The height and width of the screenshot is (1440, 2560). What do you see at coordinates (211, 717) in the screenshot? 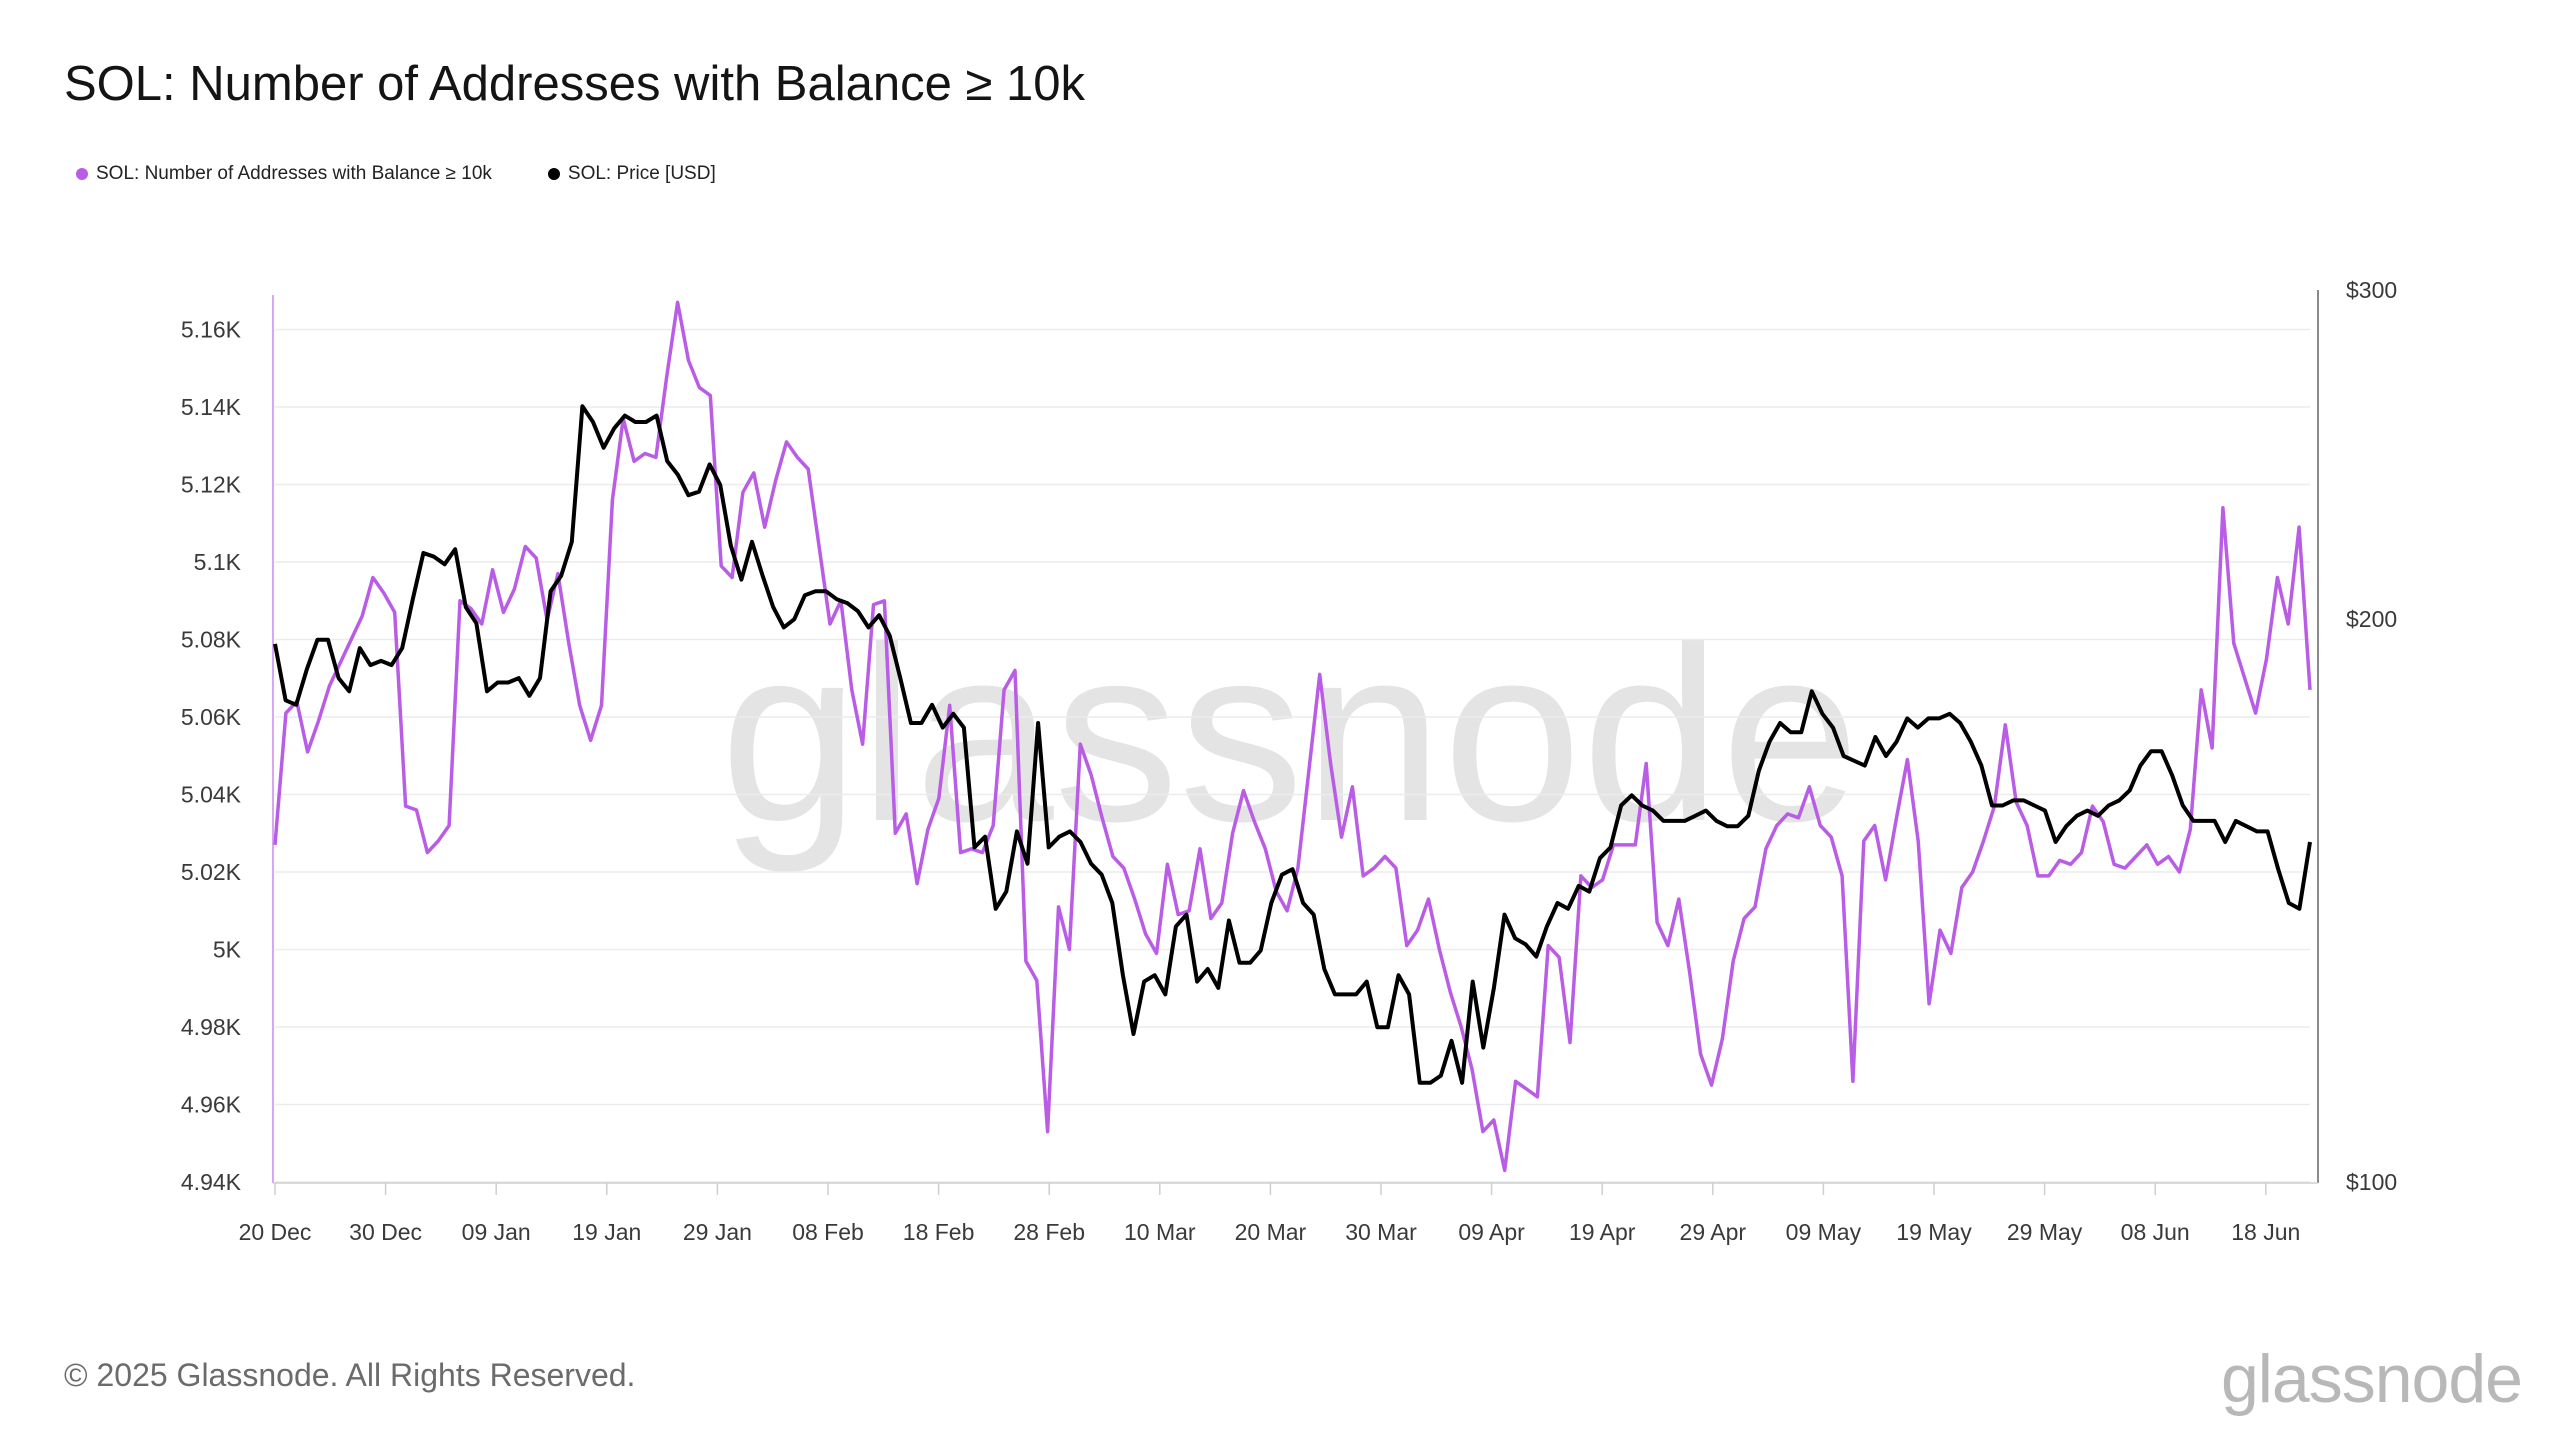
I see `y-left-tick-label: 5.06K` at bounding box center [211, 717].